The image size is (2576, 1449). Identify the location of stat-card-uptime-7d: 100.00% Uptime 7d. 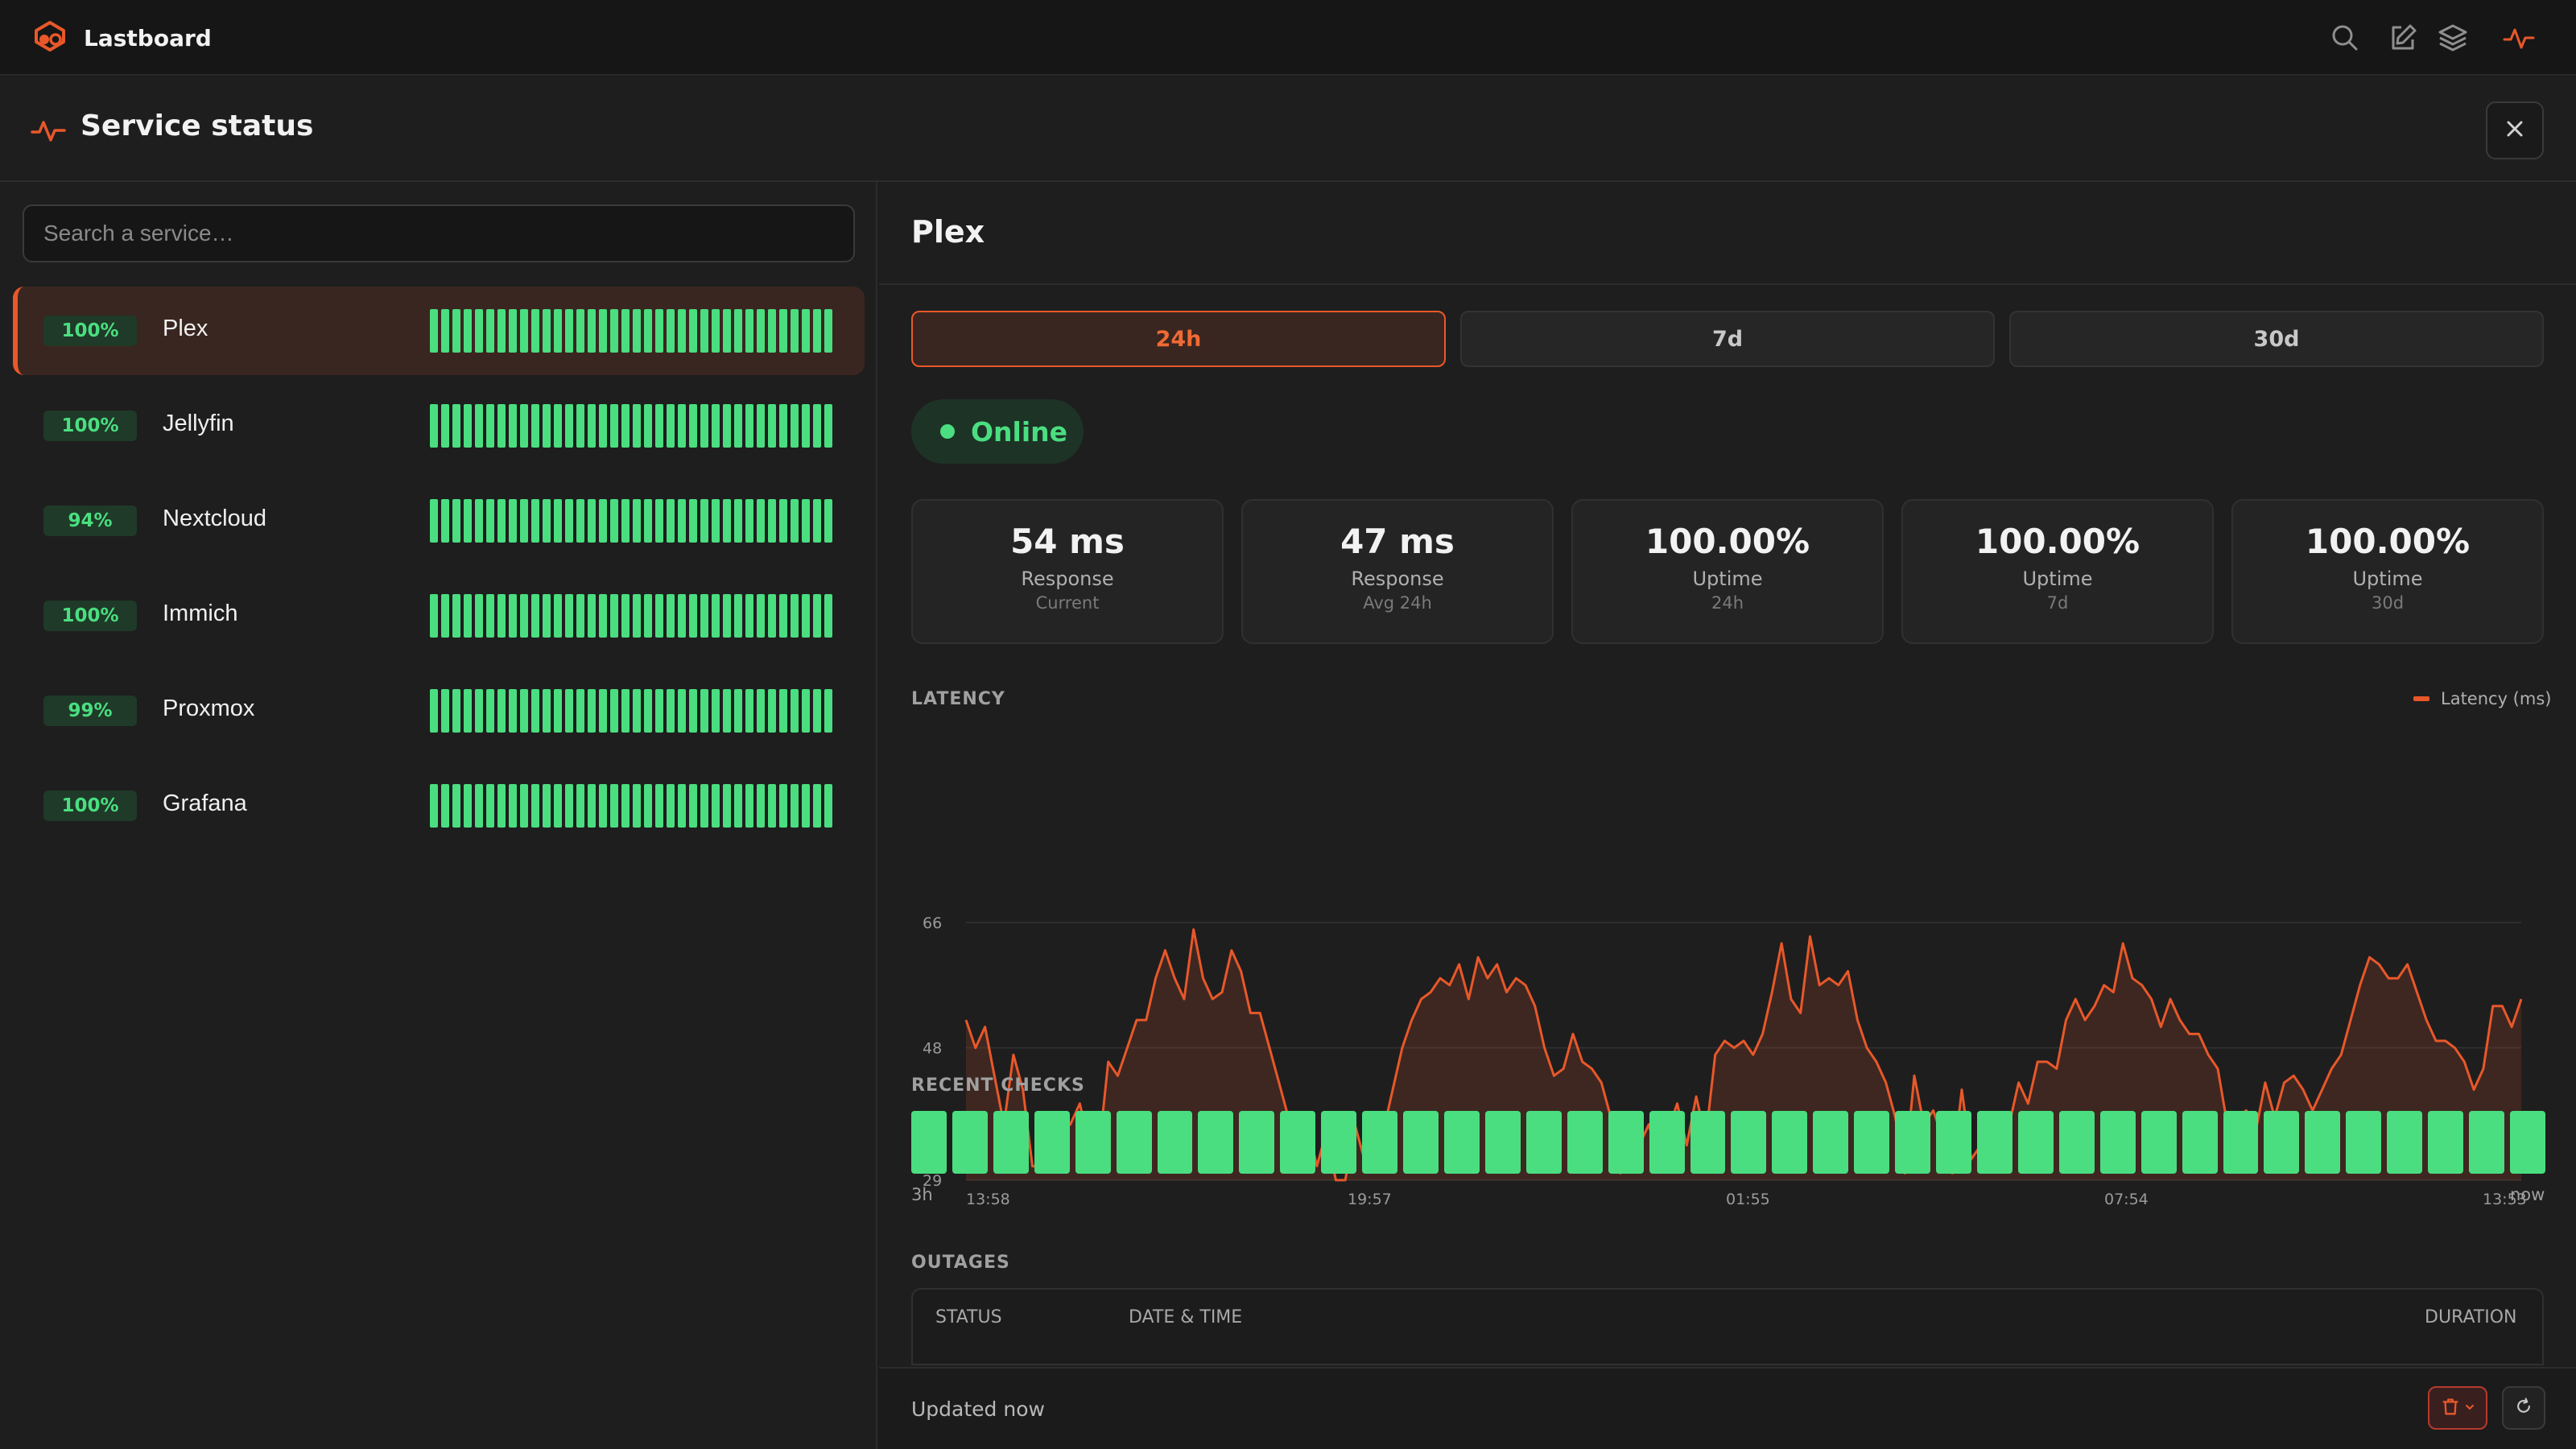
(2057, 571).